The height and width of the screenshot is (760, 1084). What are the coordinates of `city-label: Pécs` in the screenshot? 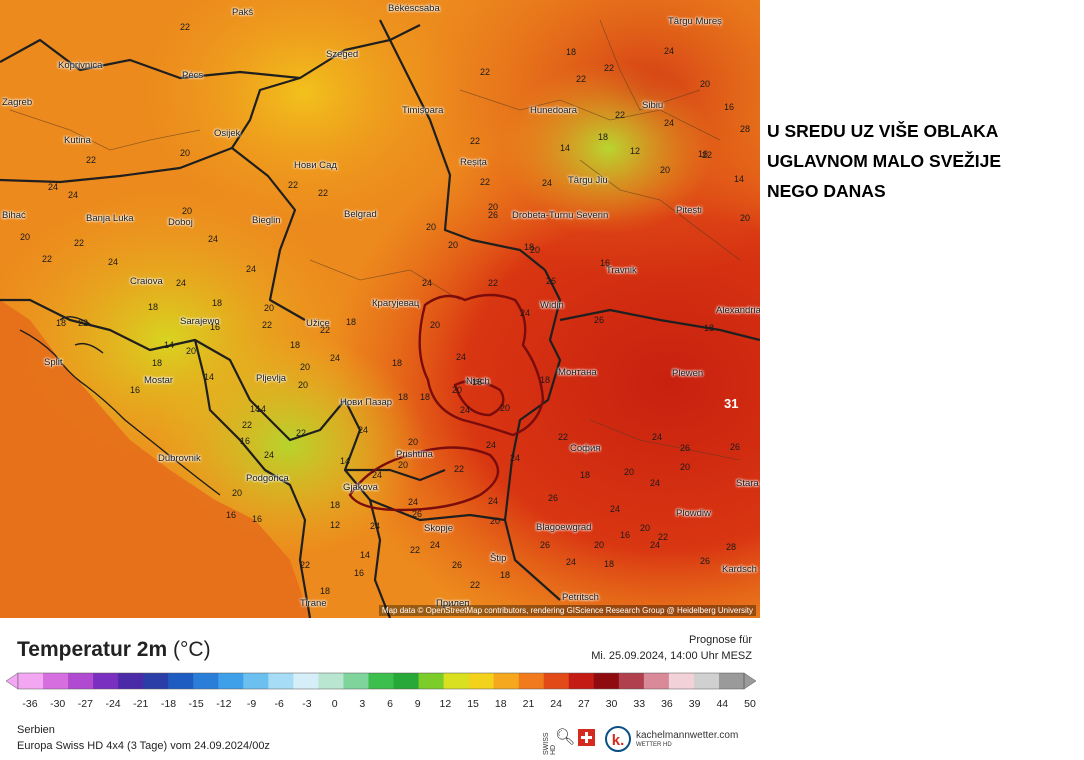 It's located at (193, 75).